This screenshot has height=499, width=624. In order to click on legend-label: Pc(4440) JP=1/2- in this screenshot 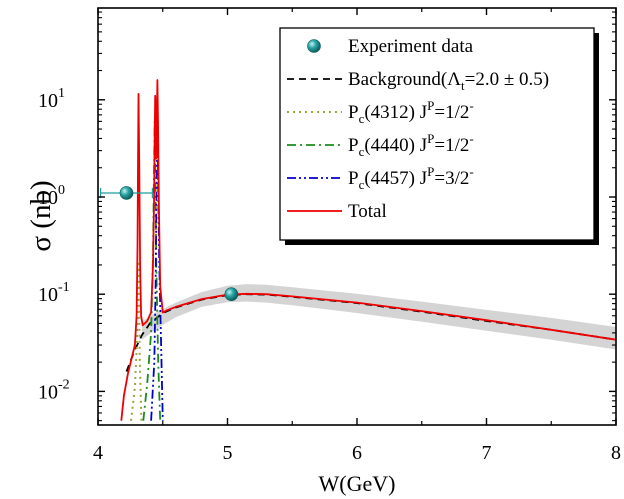, I will do `click(411, 145)`.